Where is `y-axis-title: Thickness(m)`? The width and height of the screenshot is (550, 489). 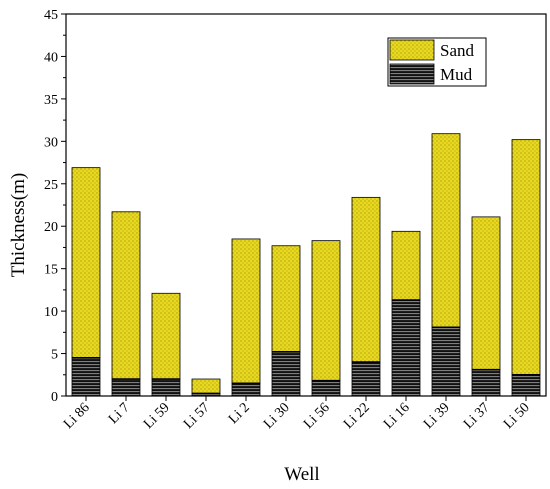
y-axis-title: Thickness(m) is located at coordinates (18, 225).